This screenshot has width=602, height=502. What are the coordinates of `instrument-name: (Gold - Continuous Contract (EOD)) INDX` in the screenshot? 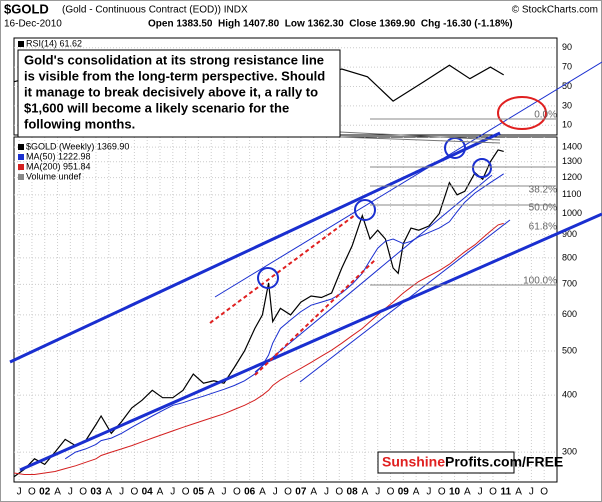 It's located at (155, 10).